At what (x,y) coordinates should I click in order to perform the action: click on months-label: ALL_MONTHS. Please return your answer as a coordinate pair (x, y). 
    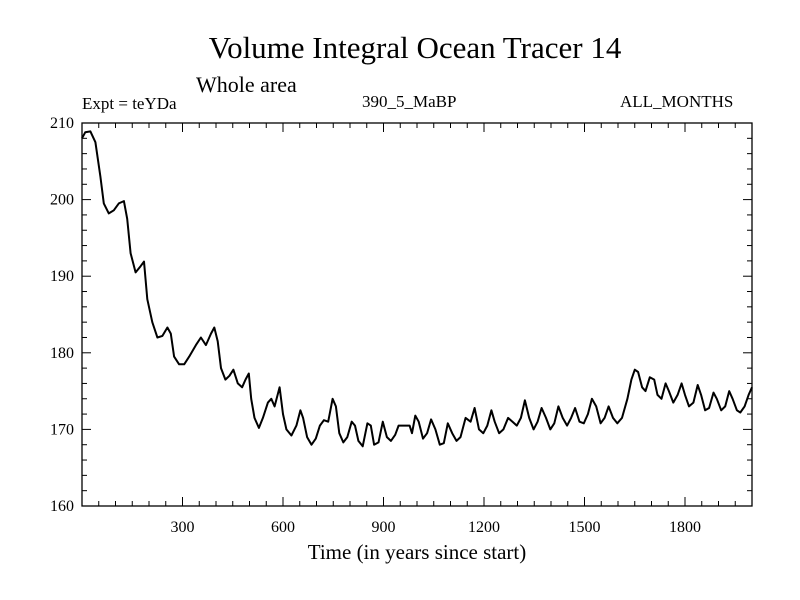
    Looking at the image, I should click on (677, 101).